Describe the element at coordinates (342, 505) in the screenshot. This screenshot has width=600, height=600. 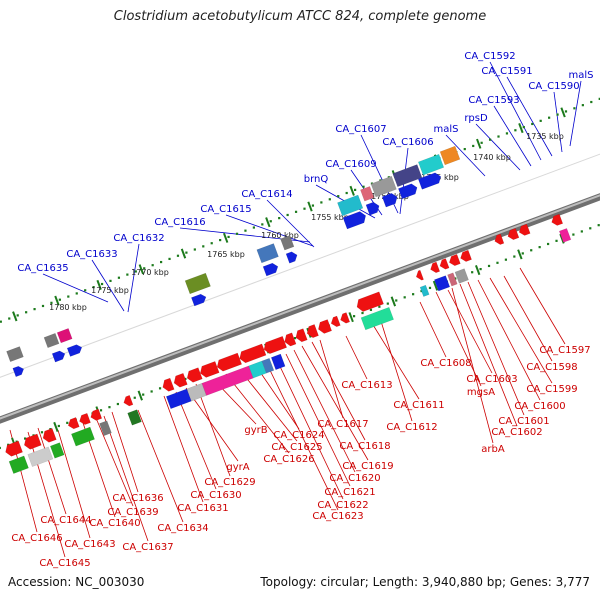
I see `gene-label: CA_C1622` at that location.